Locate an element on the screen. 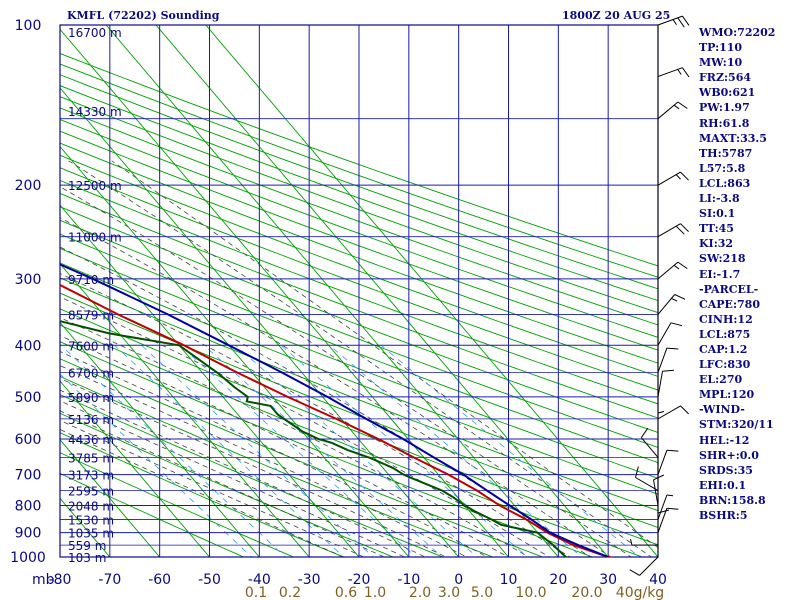 This screenshot has height=600, width=800. mixing-ratio-label: 3.0 is located at coordinates (449, 592).